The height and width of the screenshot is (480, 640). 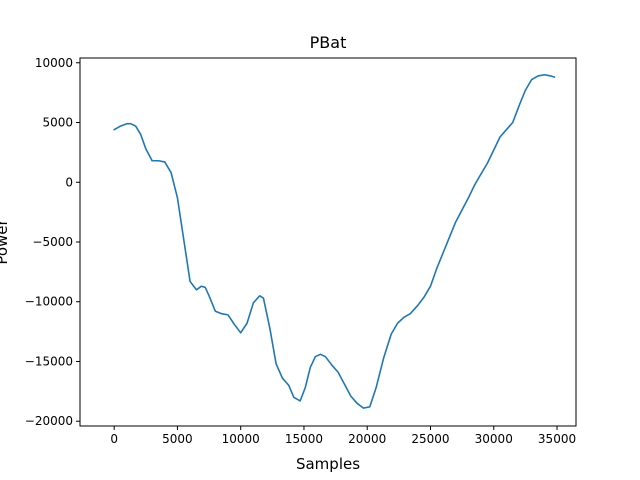 I want to click on x-tick-label: 35000, so click(x=557, y=439).